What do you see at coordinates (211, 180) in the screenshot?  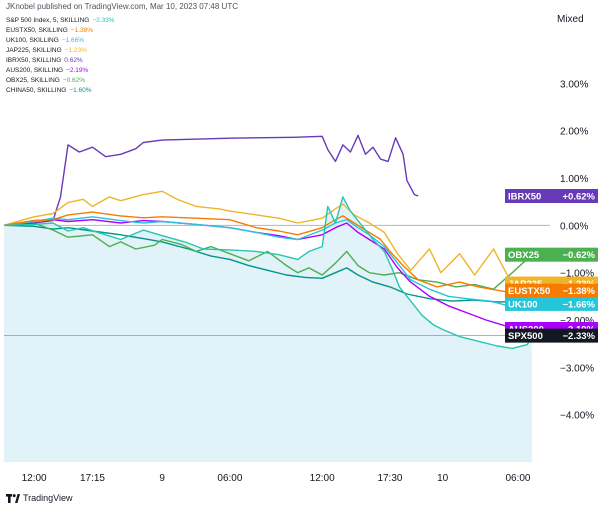 I see `ibrx50-line` at bounding box center [211, 180].